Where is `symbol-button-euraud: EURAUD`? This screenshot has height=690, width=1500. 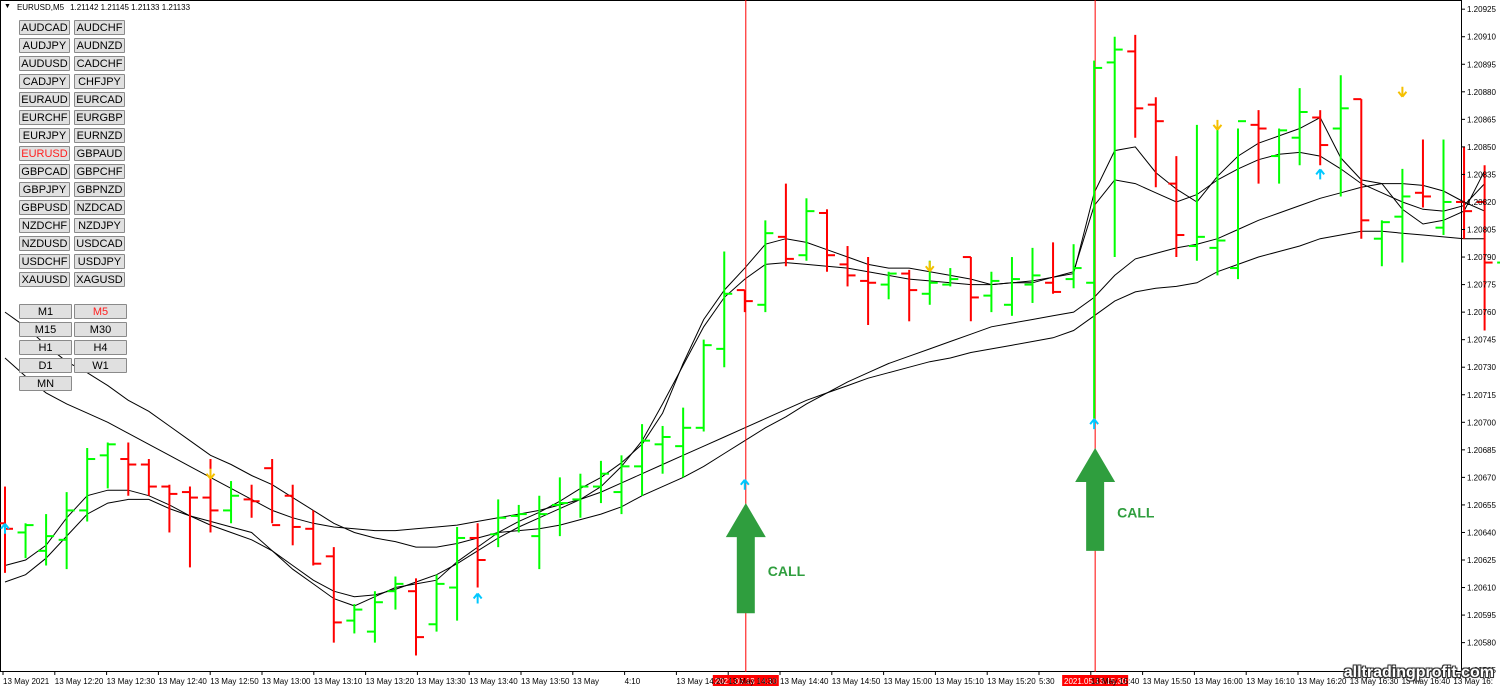 symbol-button-euraud: EURAUD is located at coordinates (44, 99).